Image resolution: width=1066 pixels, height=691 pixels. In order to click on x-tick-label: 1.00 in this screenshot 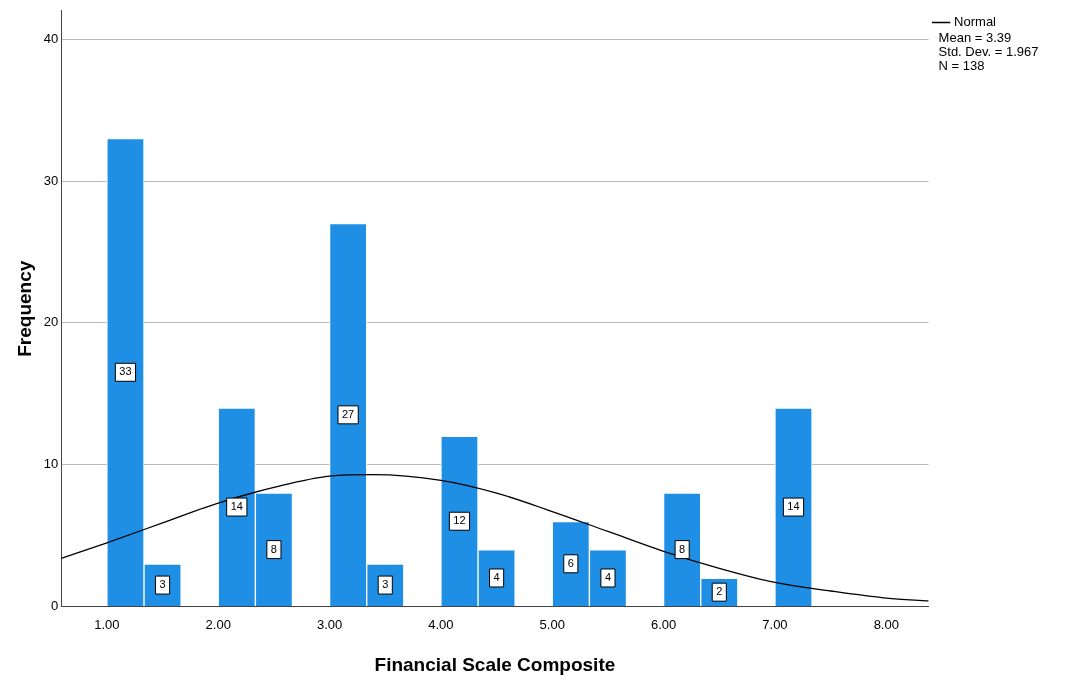, I will do `click(107, 624)`.